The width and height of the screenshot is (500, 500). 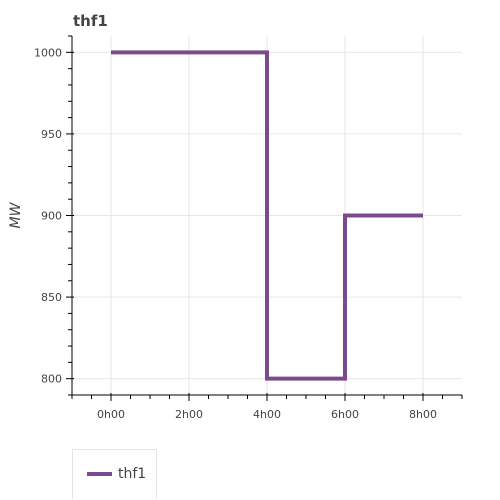 I want to click on x-tick-label: 2h00, so click(x=189, y=414).